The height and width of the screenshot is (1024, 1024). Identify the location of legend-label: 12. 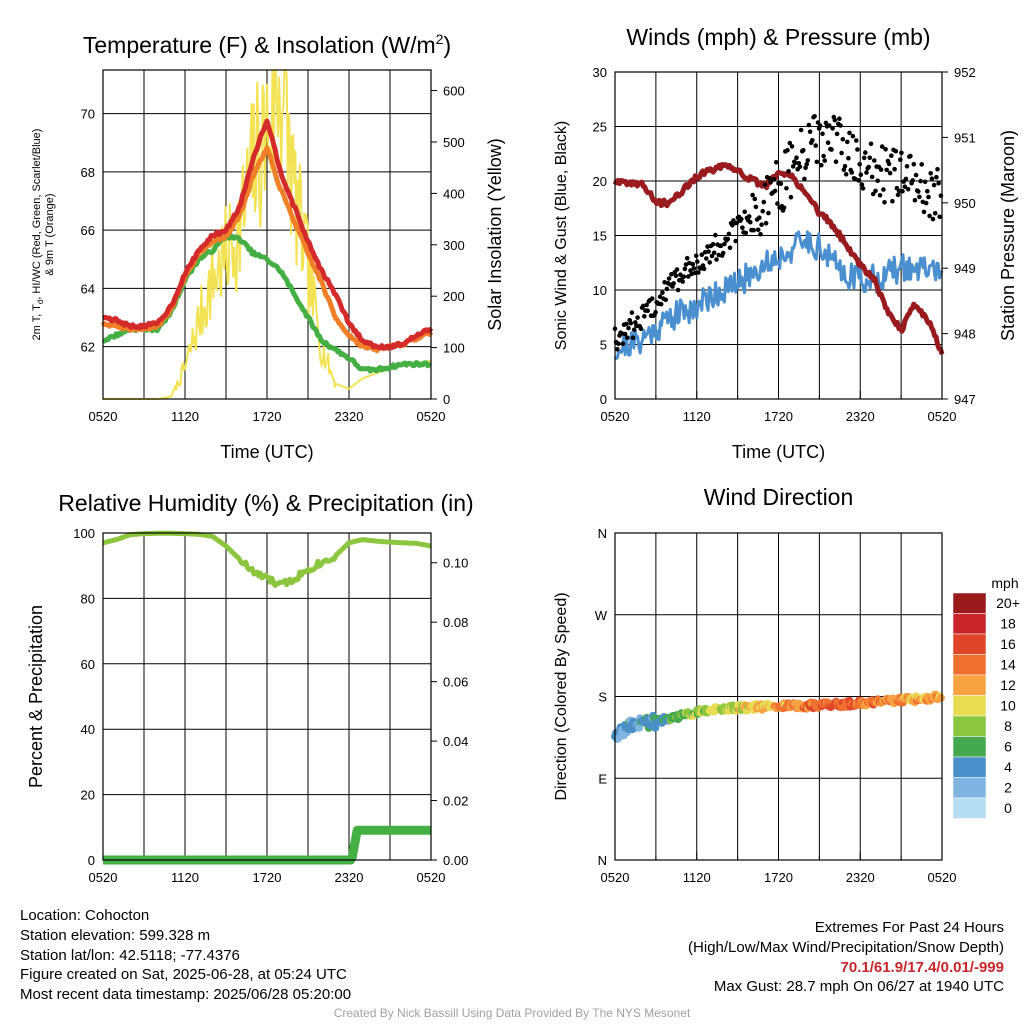
(1008, 685).